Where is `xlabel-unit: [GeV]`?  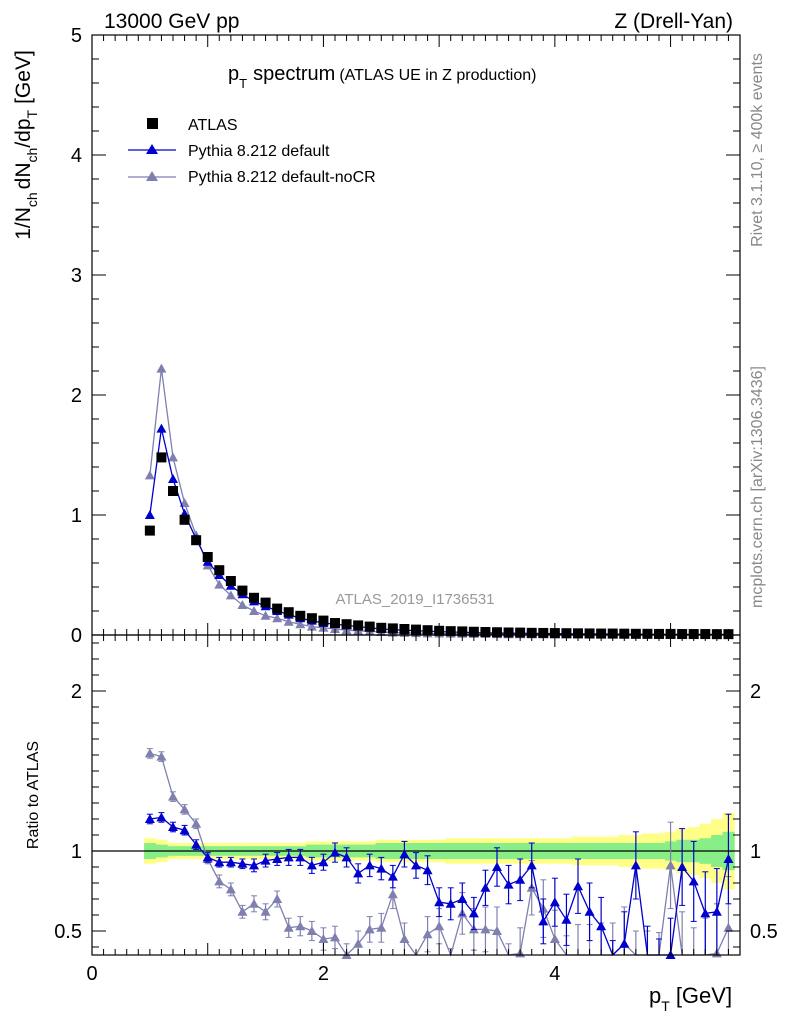 xlabel-unit: [GeV] is located at coordinates (704, 995).